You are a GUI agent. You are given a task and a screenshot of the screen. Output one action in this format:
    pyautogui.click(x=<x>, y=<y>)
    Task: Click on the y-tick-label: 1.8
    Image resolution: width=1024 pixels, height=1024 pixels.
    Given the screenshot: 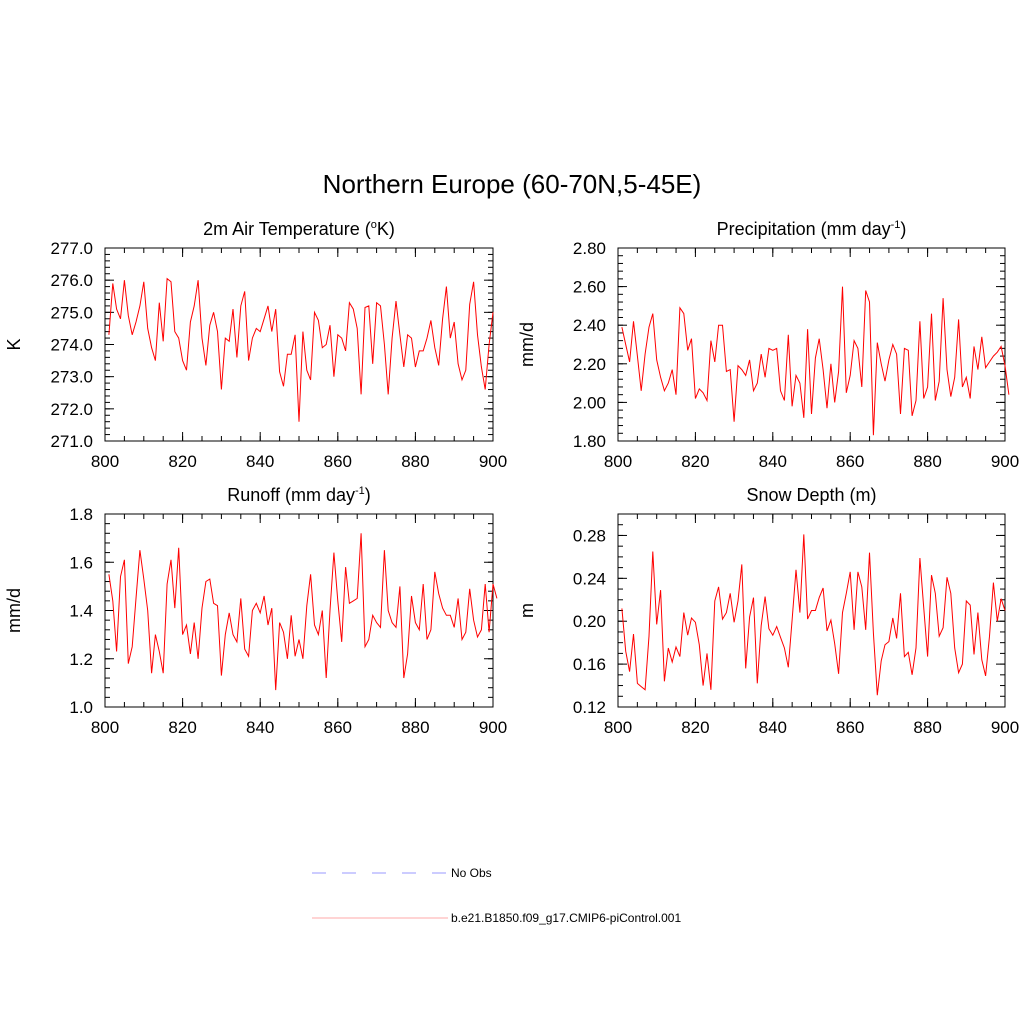 What is the action you would take?
    pyautogui.click(x=81, y=514)
    